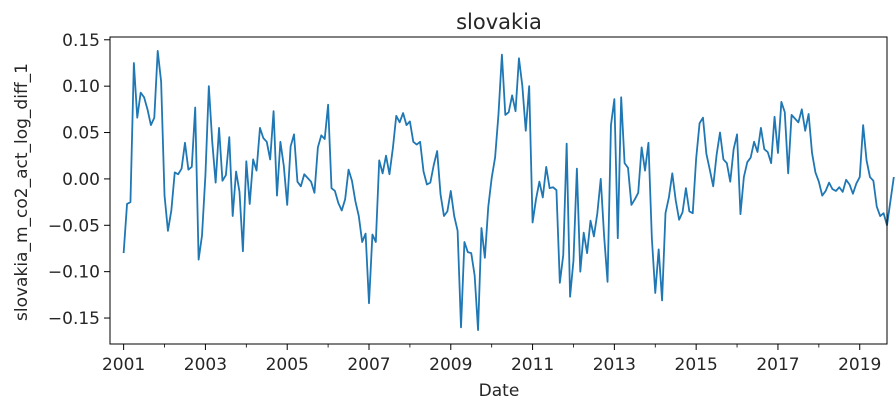  What do you see at coordinates (287, 365) in the screenshot?
I see `x-tick-label: 2005` at bounding box center [287, 365].